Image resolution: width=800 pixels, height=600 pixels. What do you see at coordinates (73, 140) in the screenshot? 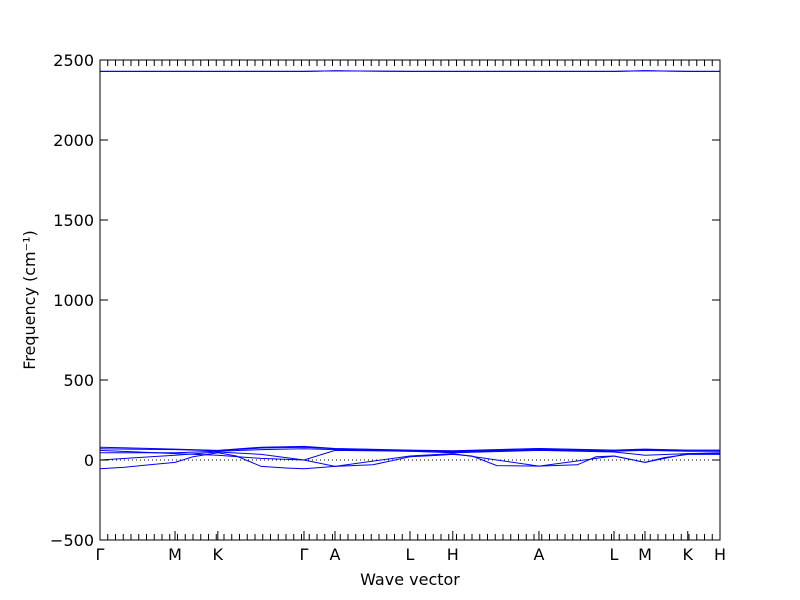
I see `y-tick-label: 2000` at bounding box center [73, 140].